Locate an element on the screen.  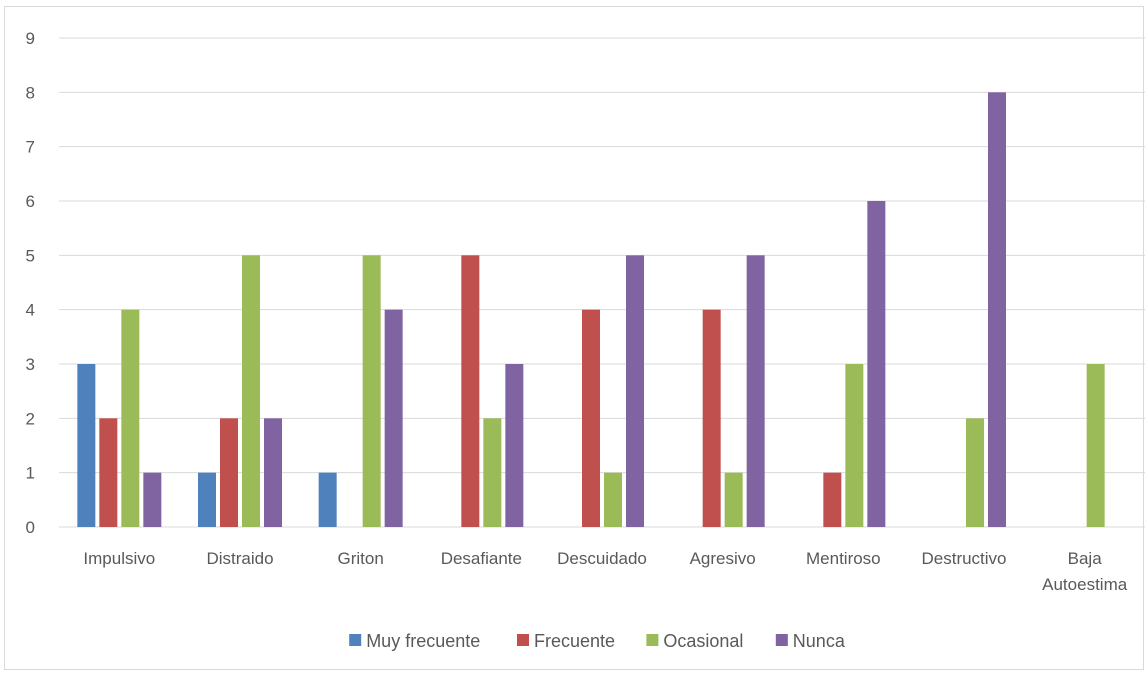
legend: Muy frecuente Frecuente Ocasional Nunca is located at coordinates (597, 641).